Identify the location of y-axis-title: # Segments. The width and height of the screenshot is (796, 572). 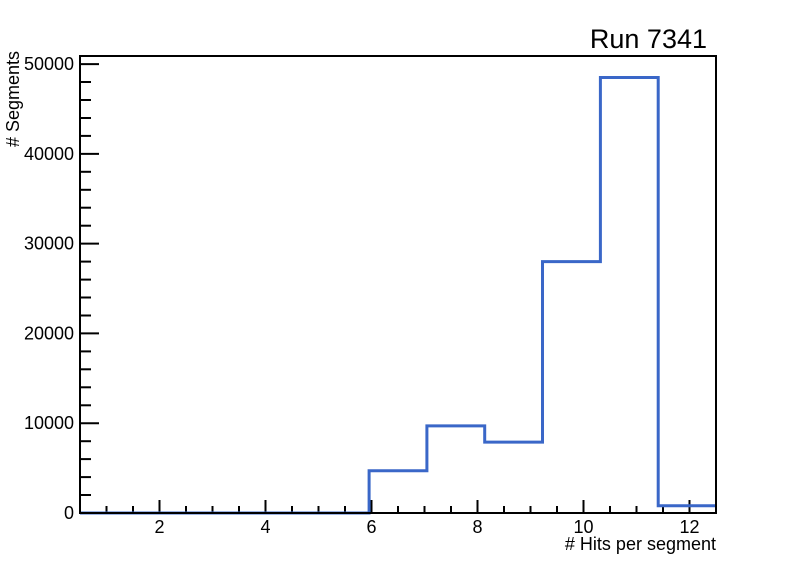
(13, 98).